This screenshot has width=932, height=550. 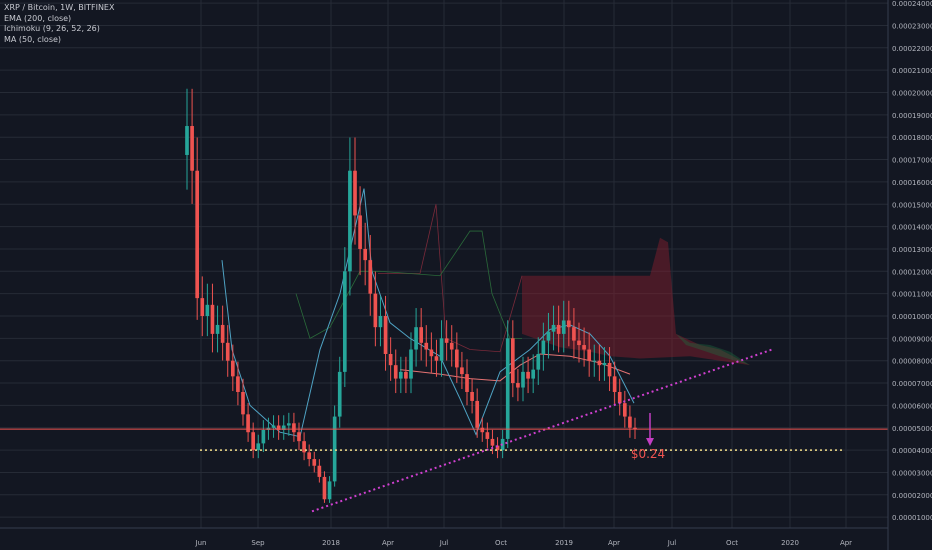 What do you see at coordinates (912, 339) in the screenshot?
I see `y-tick-label: 0.00009000` at bounding box center [912, 339].